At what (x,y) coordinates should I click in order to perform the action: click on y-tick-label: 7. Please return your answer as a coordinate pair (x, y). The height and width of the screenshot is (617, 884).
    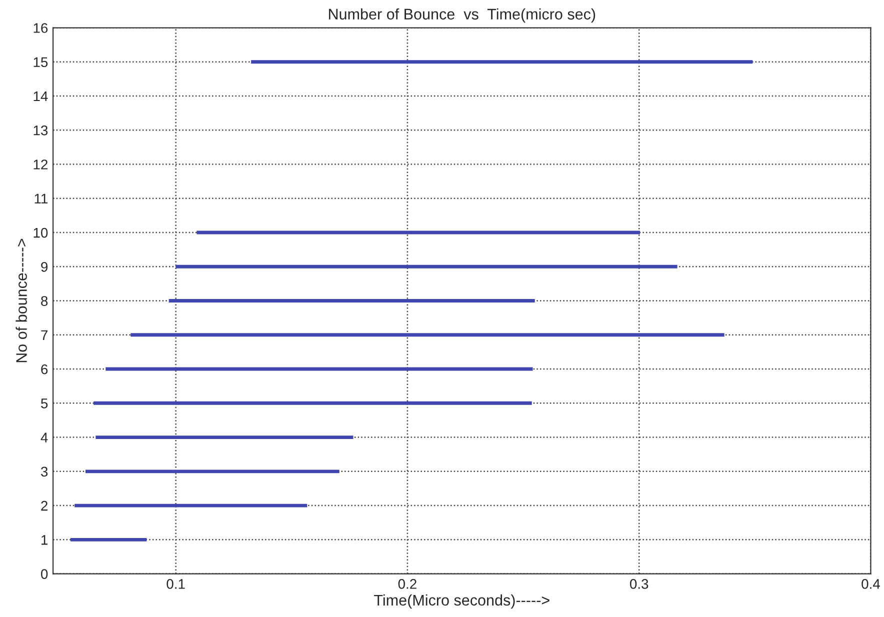
    Looking at the image, I should click on (44, 335).